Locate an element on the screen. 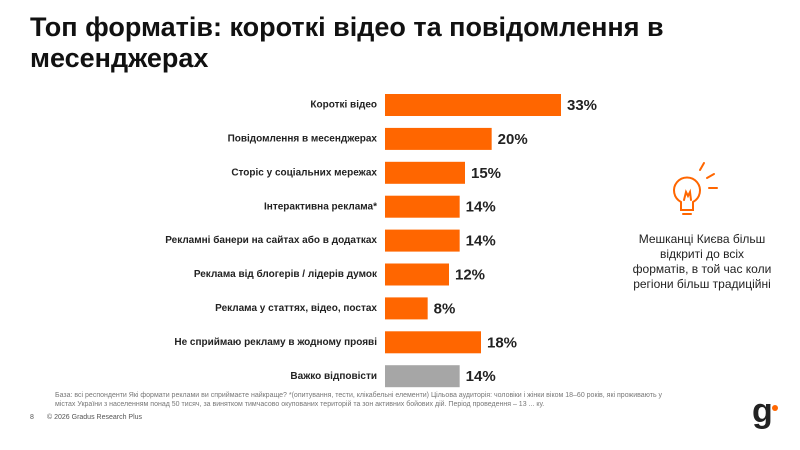  value-label: 15% is located at coordinates (486, 173).